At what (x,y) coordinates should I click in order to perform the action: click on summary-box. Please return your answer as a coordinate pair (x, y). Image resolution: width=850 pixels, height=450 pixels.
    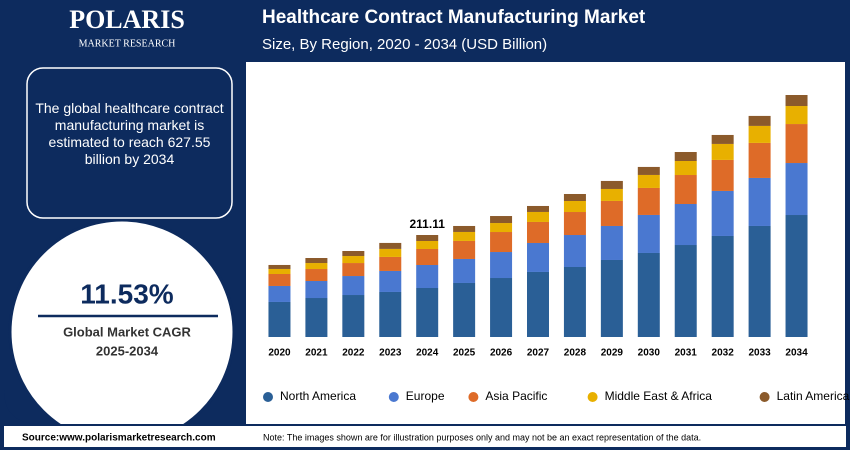
    Looking at the image, I should click on (129, 143).